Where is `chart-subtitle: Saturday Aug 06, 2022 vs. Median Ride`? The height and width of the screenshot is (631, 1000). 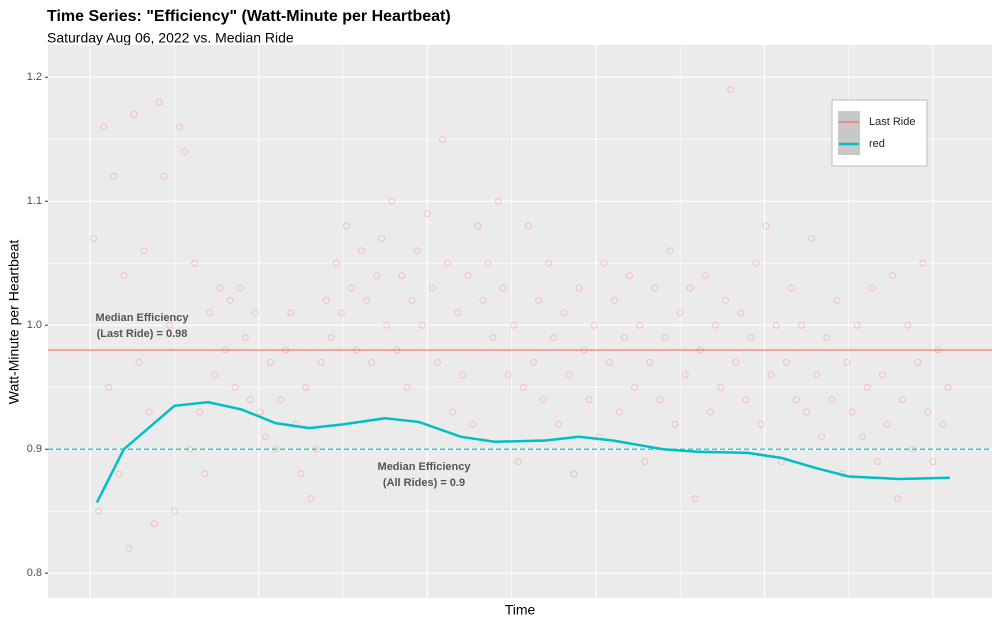
chart-subtitle: Saturday Aug 06, 2022 vs. Median Ride is located at coordinates (170, 38).